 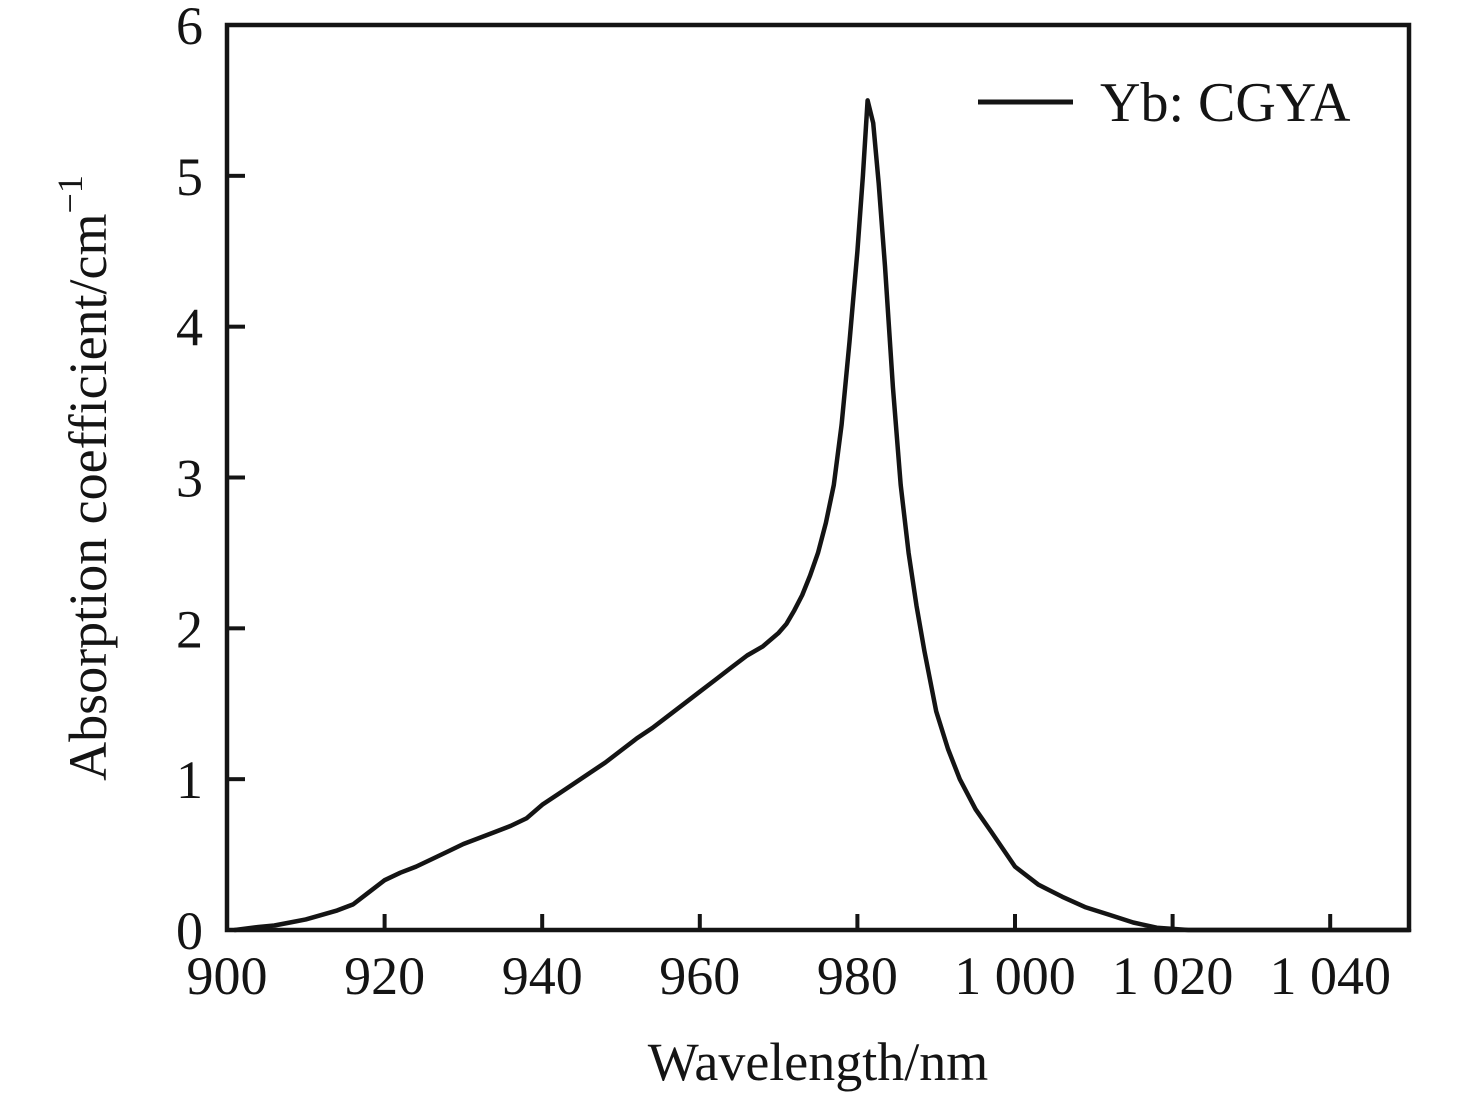 I want to click on y-tick-label: 3, so click(x=189, y=479).